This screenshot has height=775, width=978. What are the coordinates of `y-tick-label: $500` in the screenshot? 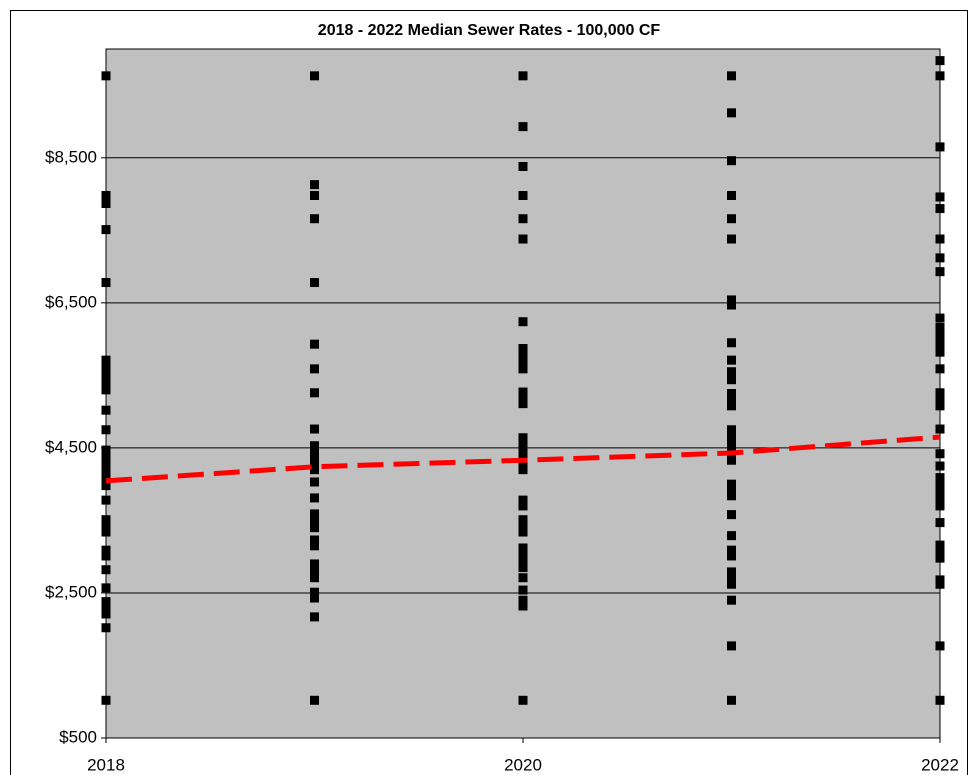 It's located at (78, 736).